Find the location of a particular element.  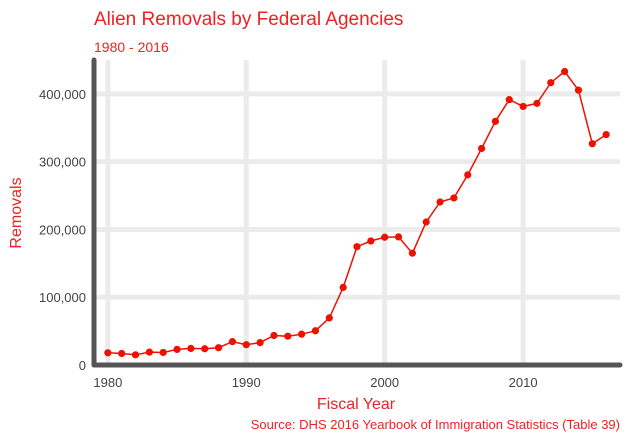

x-tick-label: 1980 is located at coordinates (107, 382).